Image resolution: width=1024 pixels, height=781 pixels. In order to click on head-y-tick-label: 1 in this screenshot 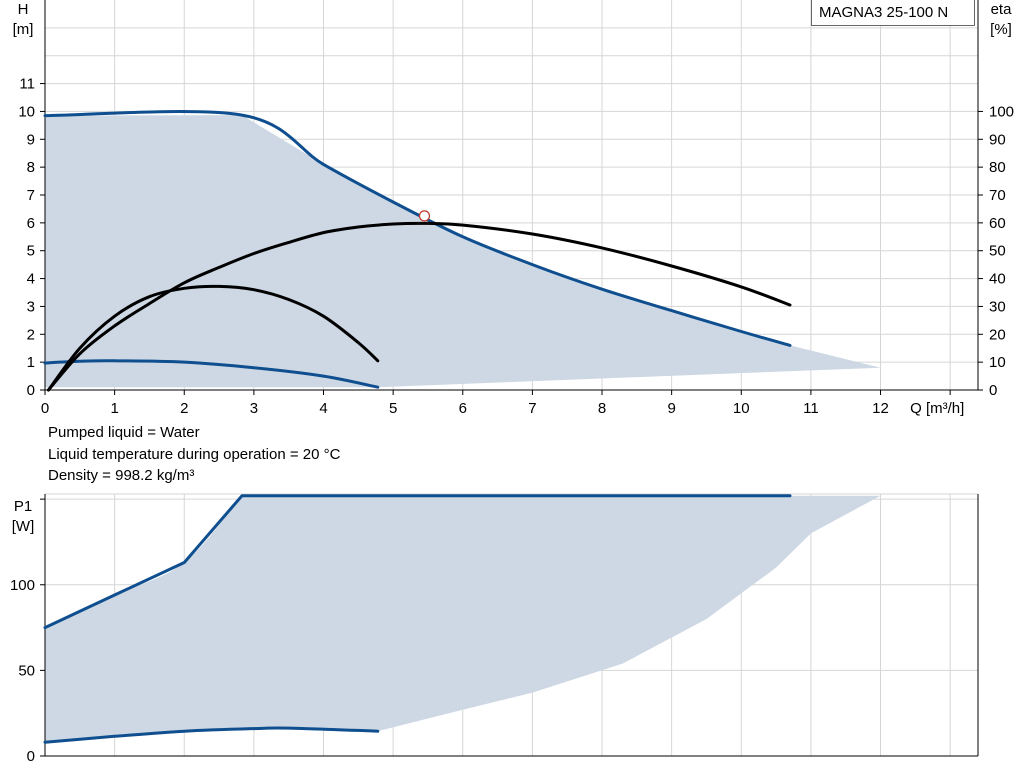, I will do `click(31, 362)`.